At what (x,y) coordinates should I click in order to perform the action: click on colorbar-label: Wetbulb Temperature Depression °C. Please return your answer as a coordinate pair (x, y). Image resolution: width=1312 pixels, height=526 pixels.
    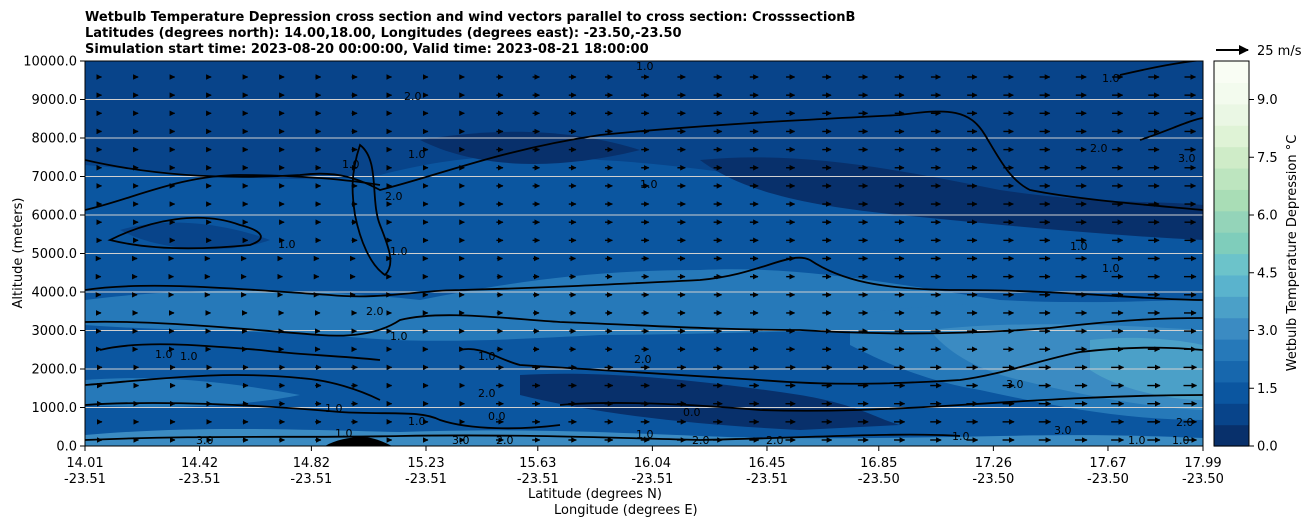
    Looking at the image, I should click on (1292, 253).